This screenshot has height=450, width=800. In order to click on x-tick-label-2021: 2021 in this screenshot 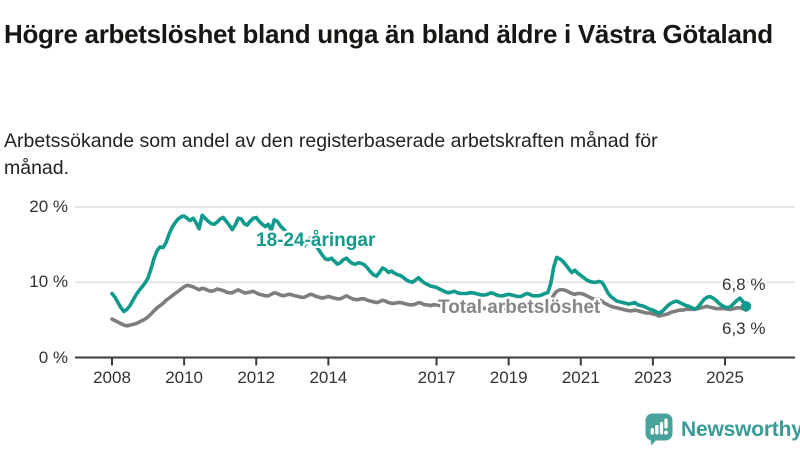, I will do `click(580, 377)`.